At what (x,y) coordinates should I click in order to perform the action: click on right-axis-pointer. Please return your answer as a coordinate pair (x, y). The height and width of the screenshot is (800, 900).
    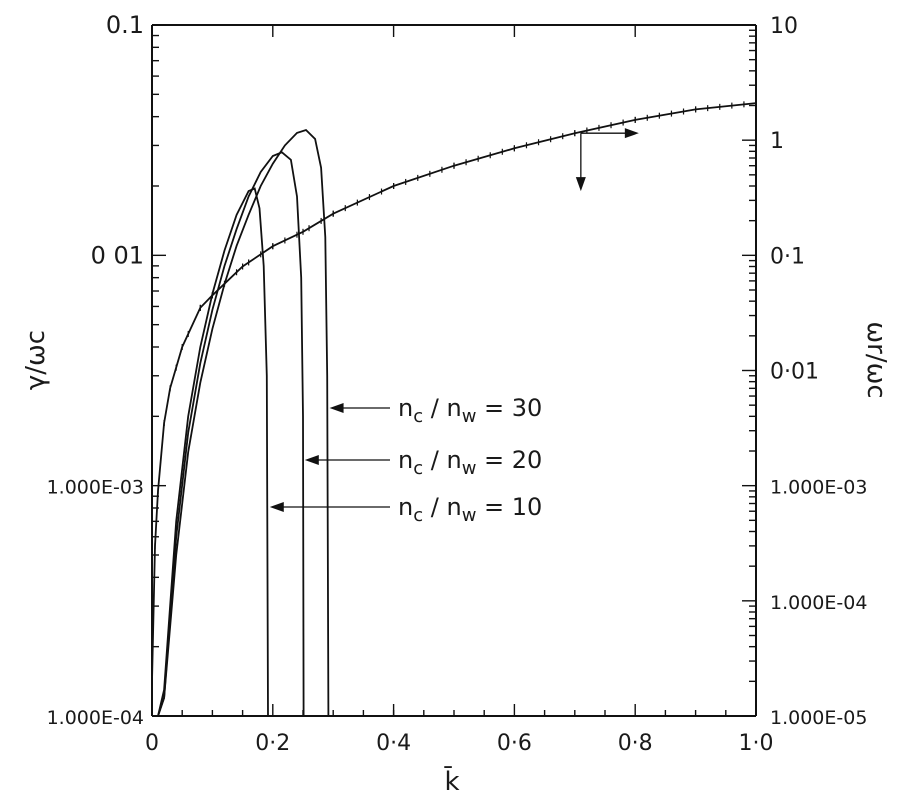
    Looking at the image, I should click on (607, 160).